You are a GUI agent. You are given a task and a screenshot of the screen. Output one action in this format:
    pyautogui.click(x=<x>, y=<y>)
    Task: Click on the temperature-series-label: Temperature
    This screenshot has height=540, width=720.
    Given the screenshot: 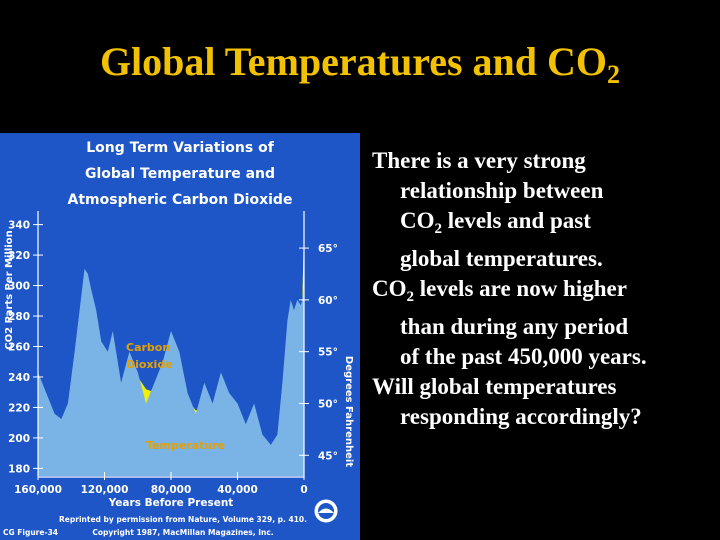 What is the action you would take?
    pyautogui.click(x=185, y=445)
    